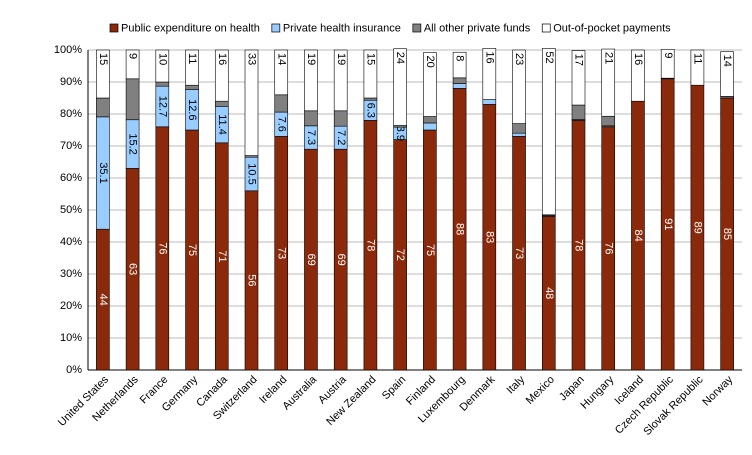 The height and width of the screenshot is (455, 752). What do you see at coordinates (460, 58) in the screenshot?
I see `data-label: 8` at bounding box center [460, 58].